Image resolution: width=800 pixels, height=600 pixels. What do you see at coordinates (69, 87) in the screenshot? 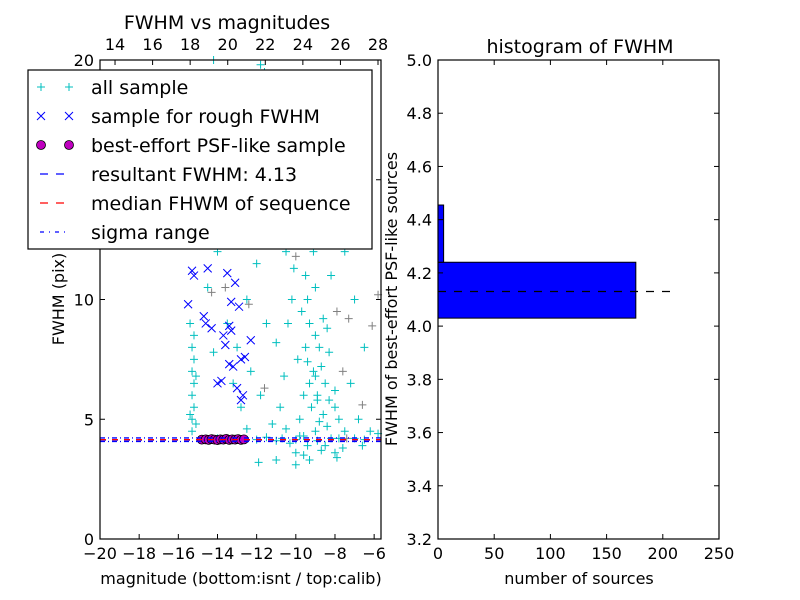
I see `legend-plus-icon` at bounding box center [69, 87].